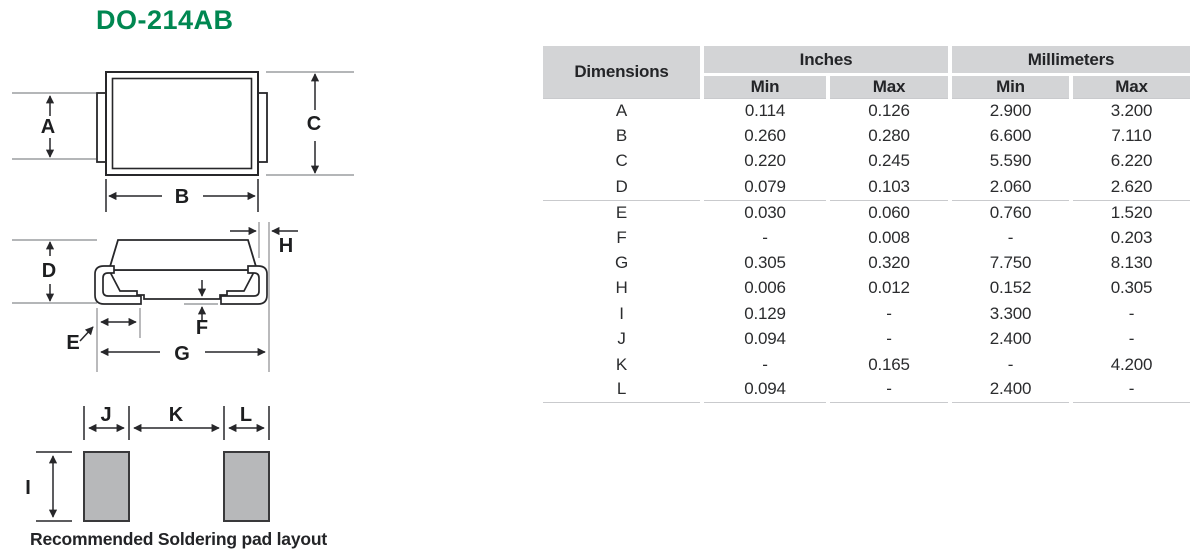  What do you see at coordinates (621, 212) in the screenshot?
I see `dimension-name-cell: E` at bounding box center [621, 212].